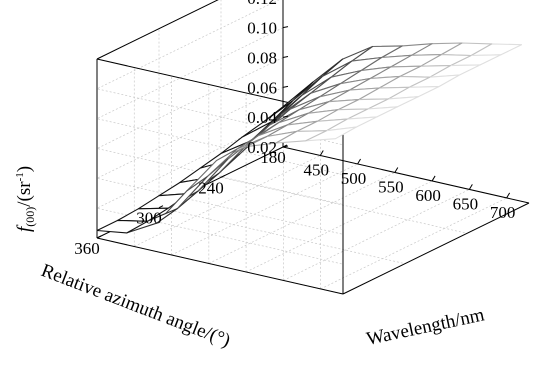 The height and width of the screenshot is (370, 538). Describe the element at coordinates (466, 203) in the screenshot. I see `x-tick-label: 650` at that location.